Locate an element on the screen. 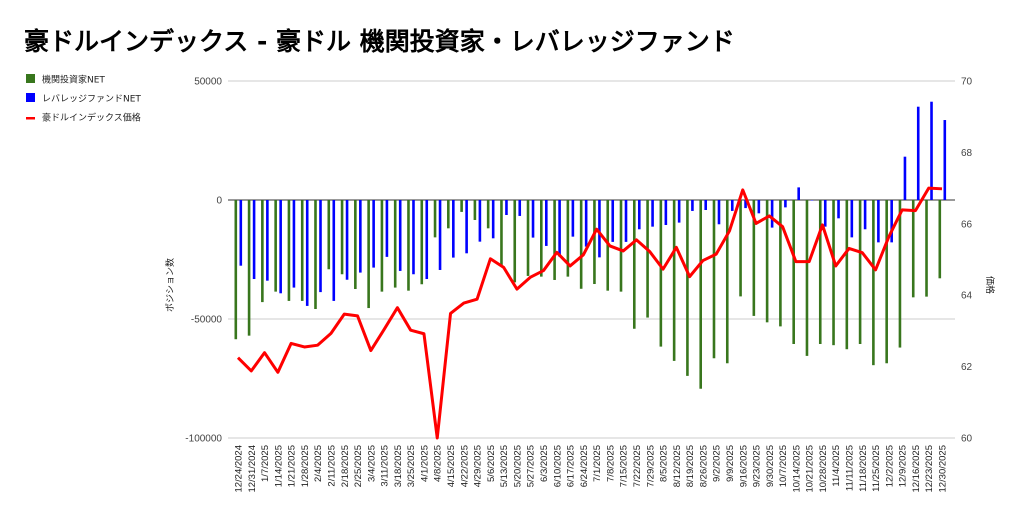 The image size is (1024, 519). x-tick-label: 3/4/2025 is located at coordinates (371, 463).